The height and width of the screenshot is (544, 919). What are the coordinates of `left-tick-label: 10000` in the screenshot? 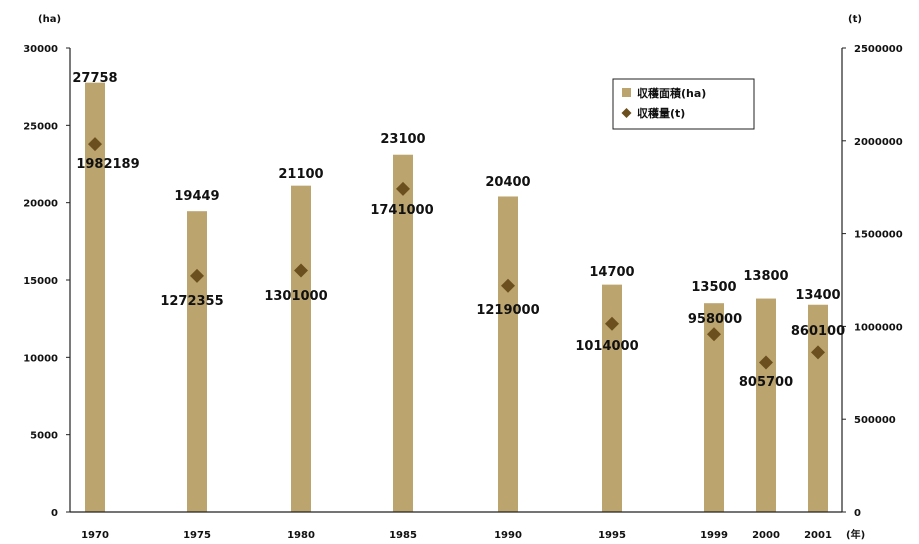 It's located at (40, 358).